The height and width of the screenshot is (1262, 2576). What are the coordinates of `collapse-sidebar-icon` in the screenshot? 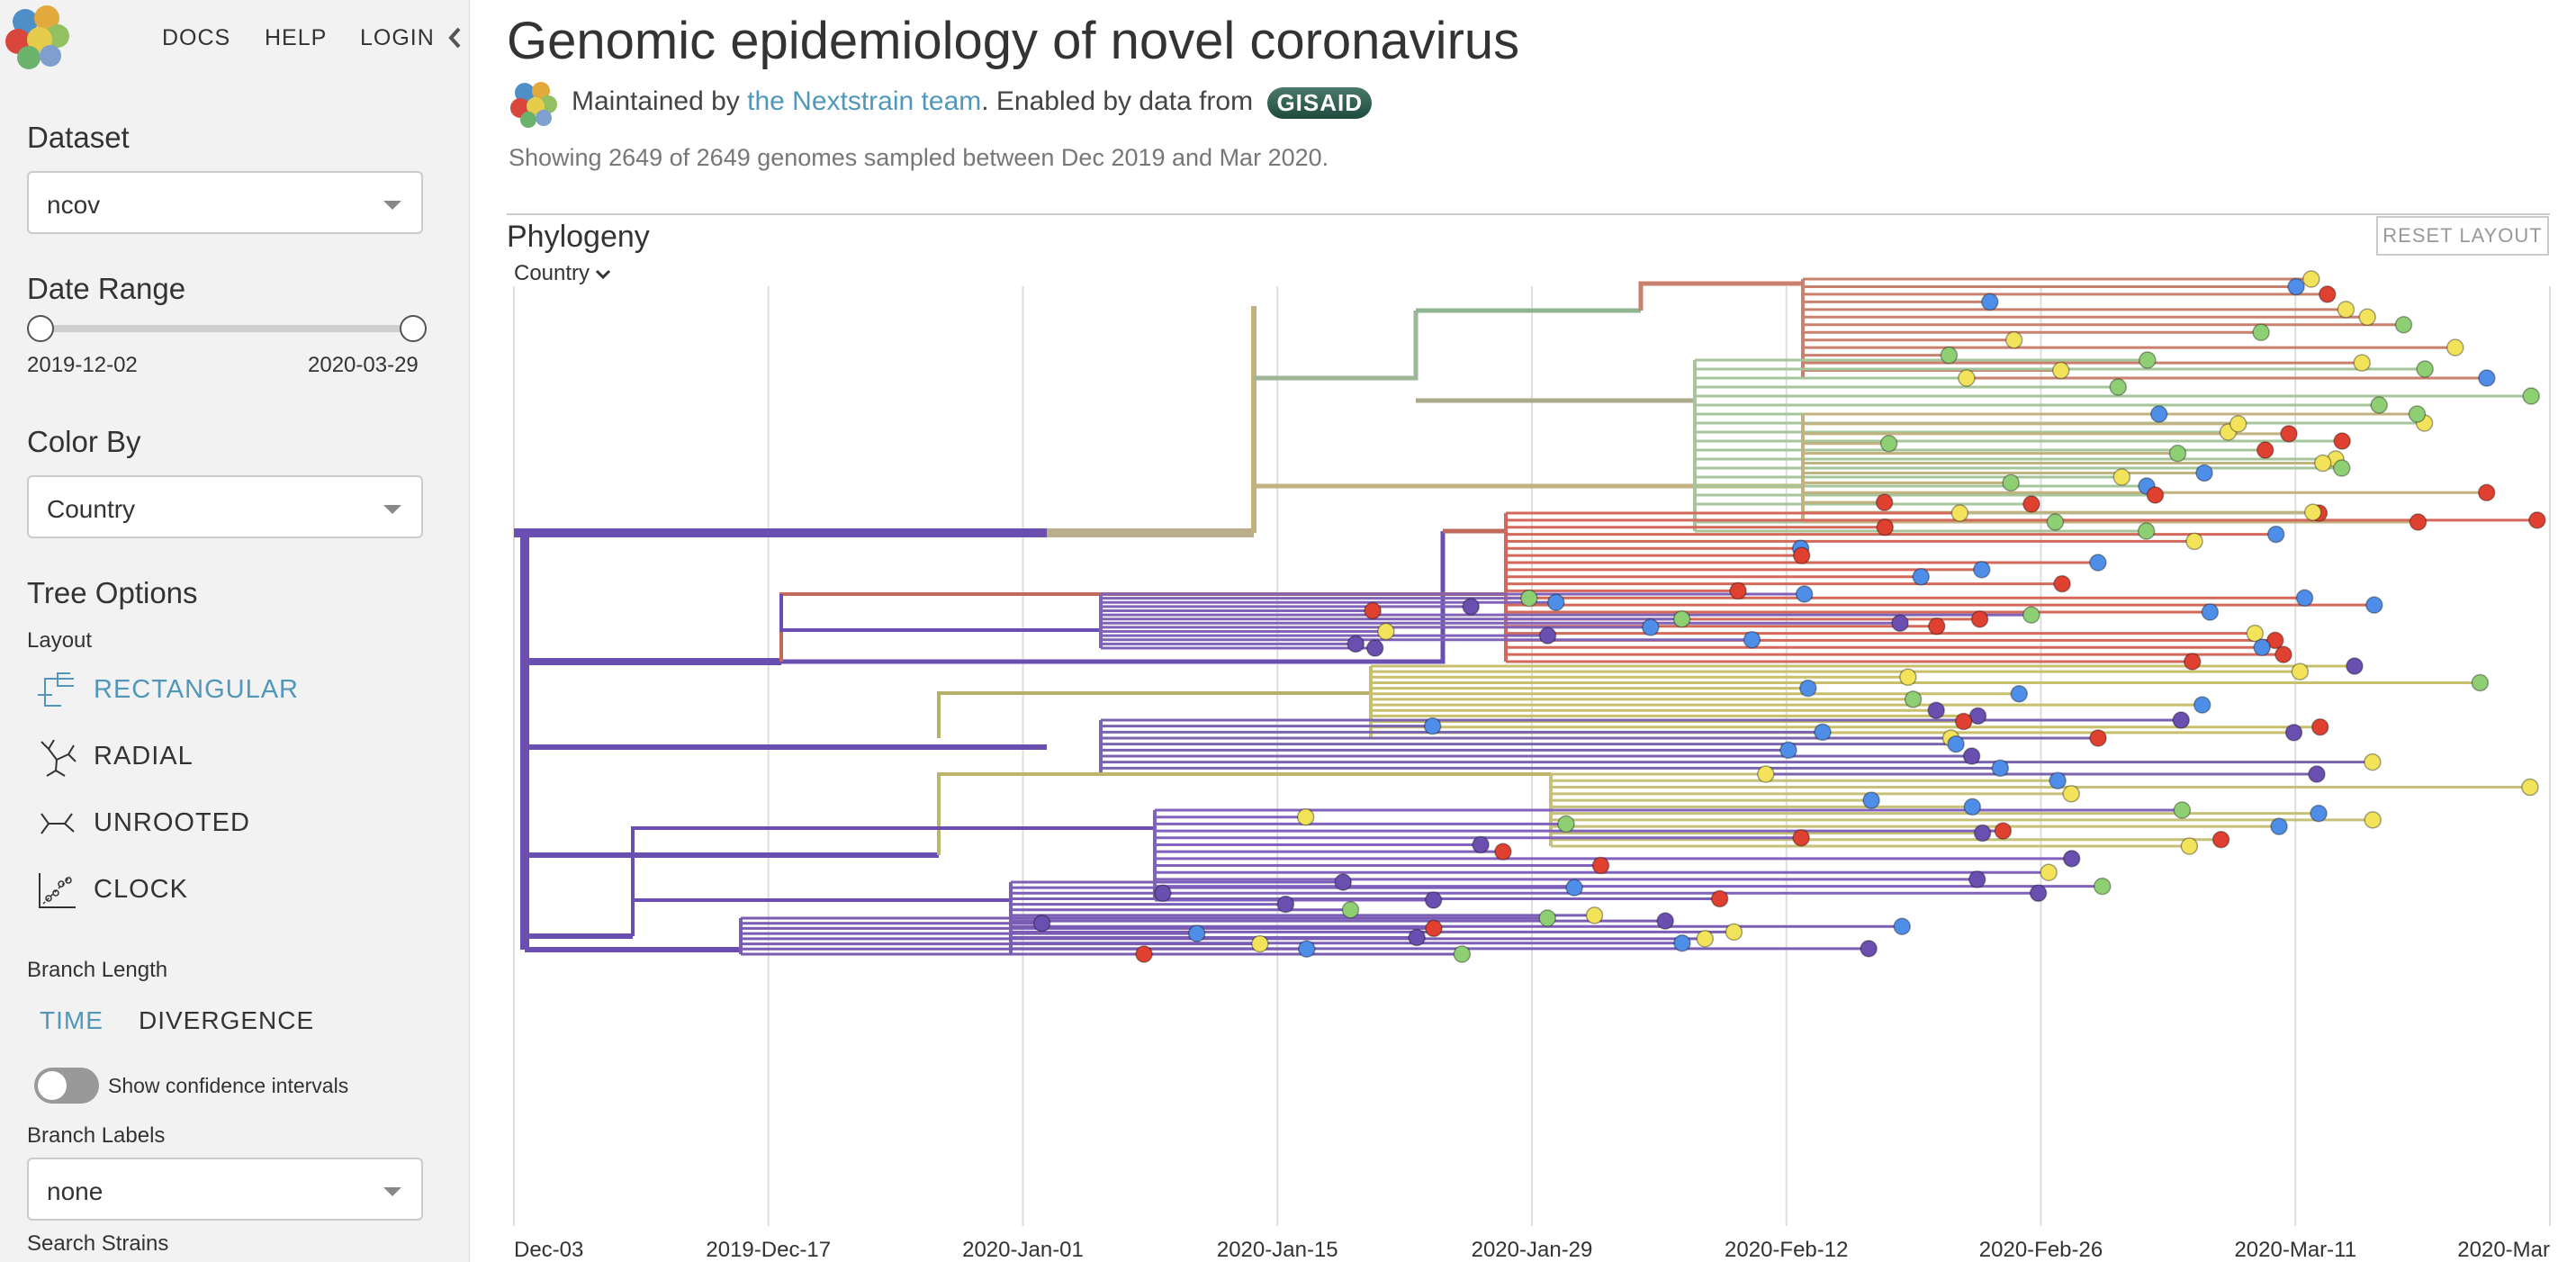 It's located at (455, 37).